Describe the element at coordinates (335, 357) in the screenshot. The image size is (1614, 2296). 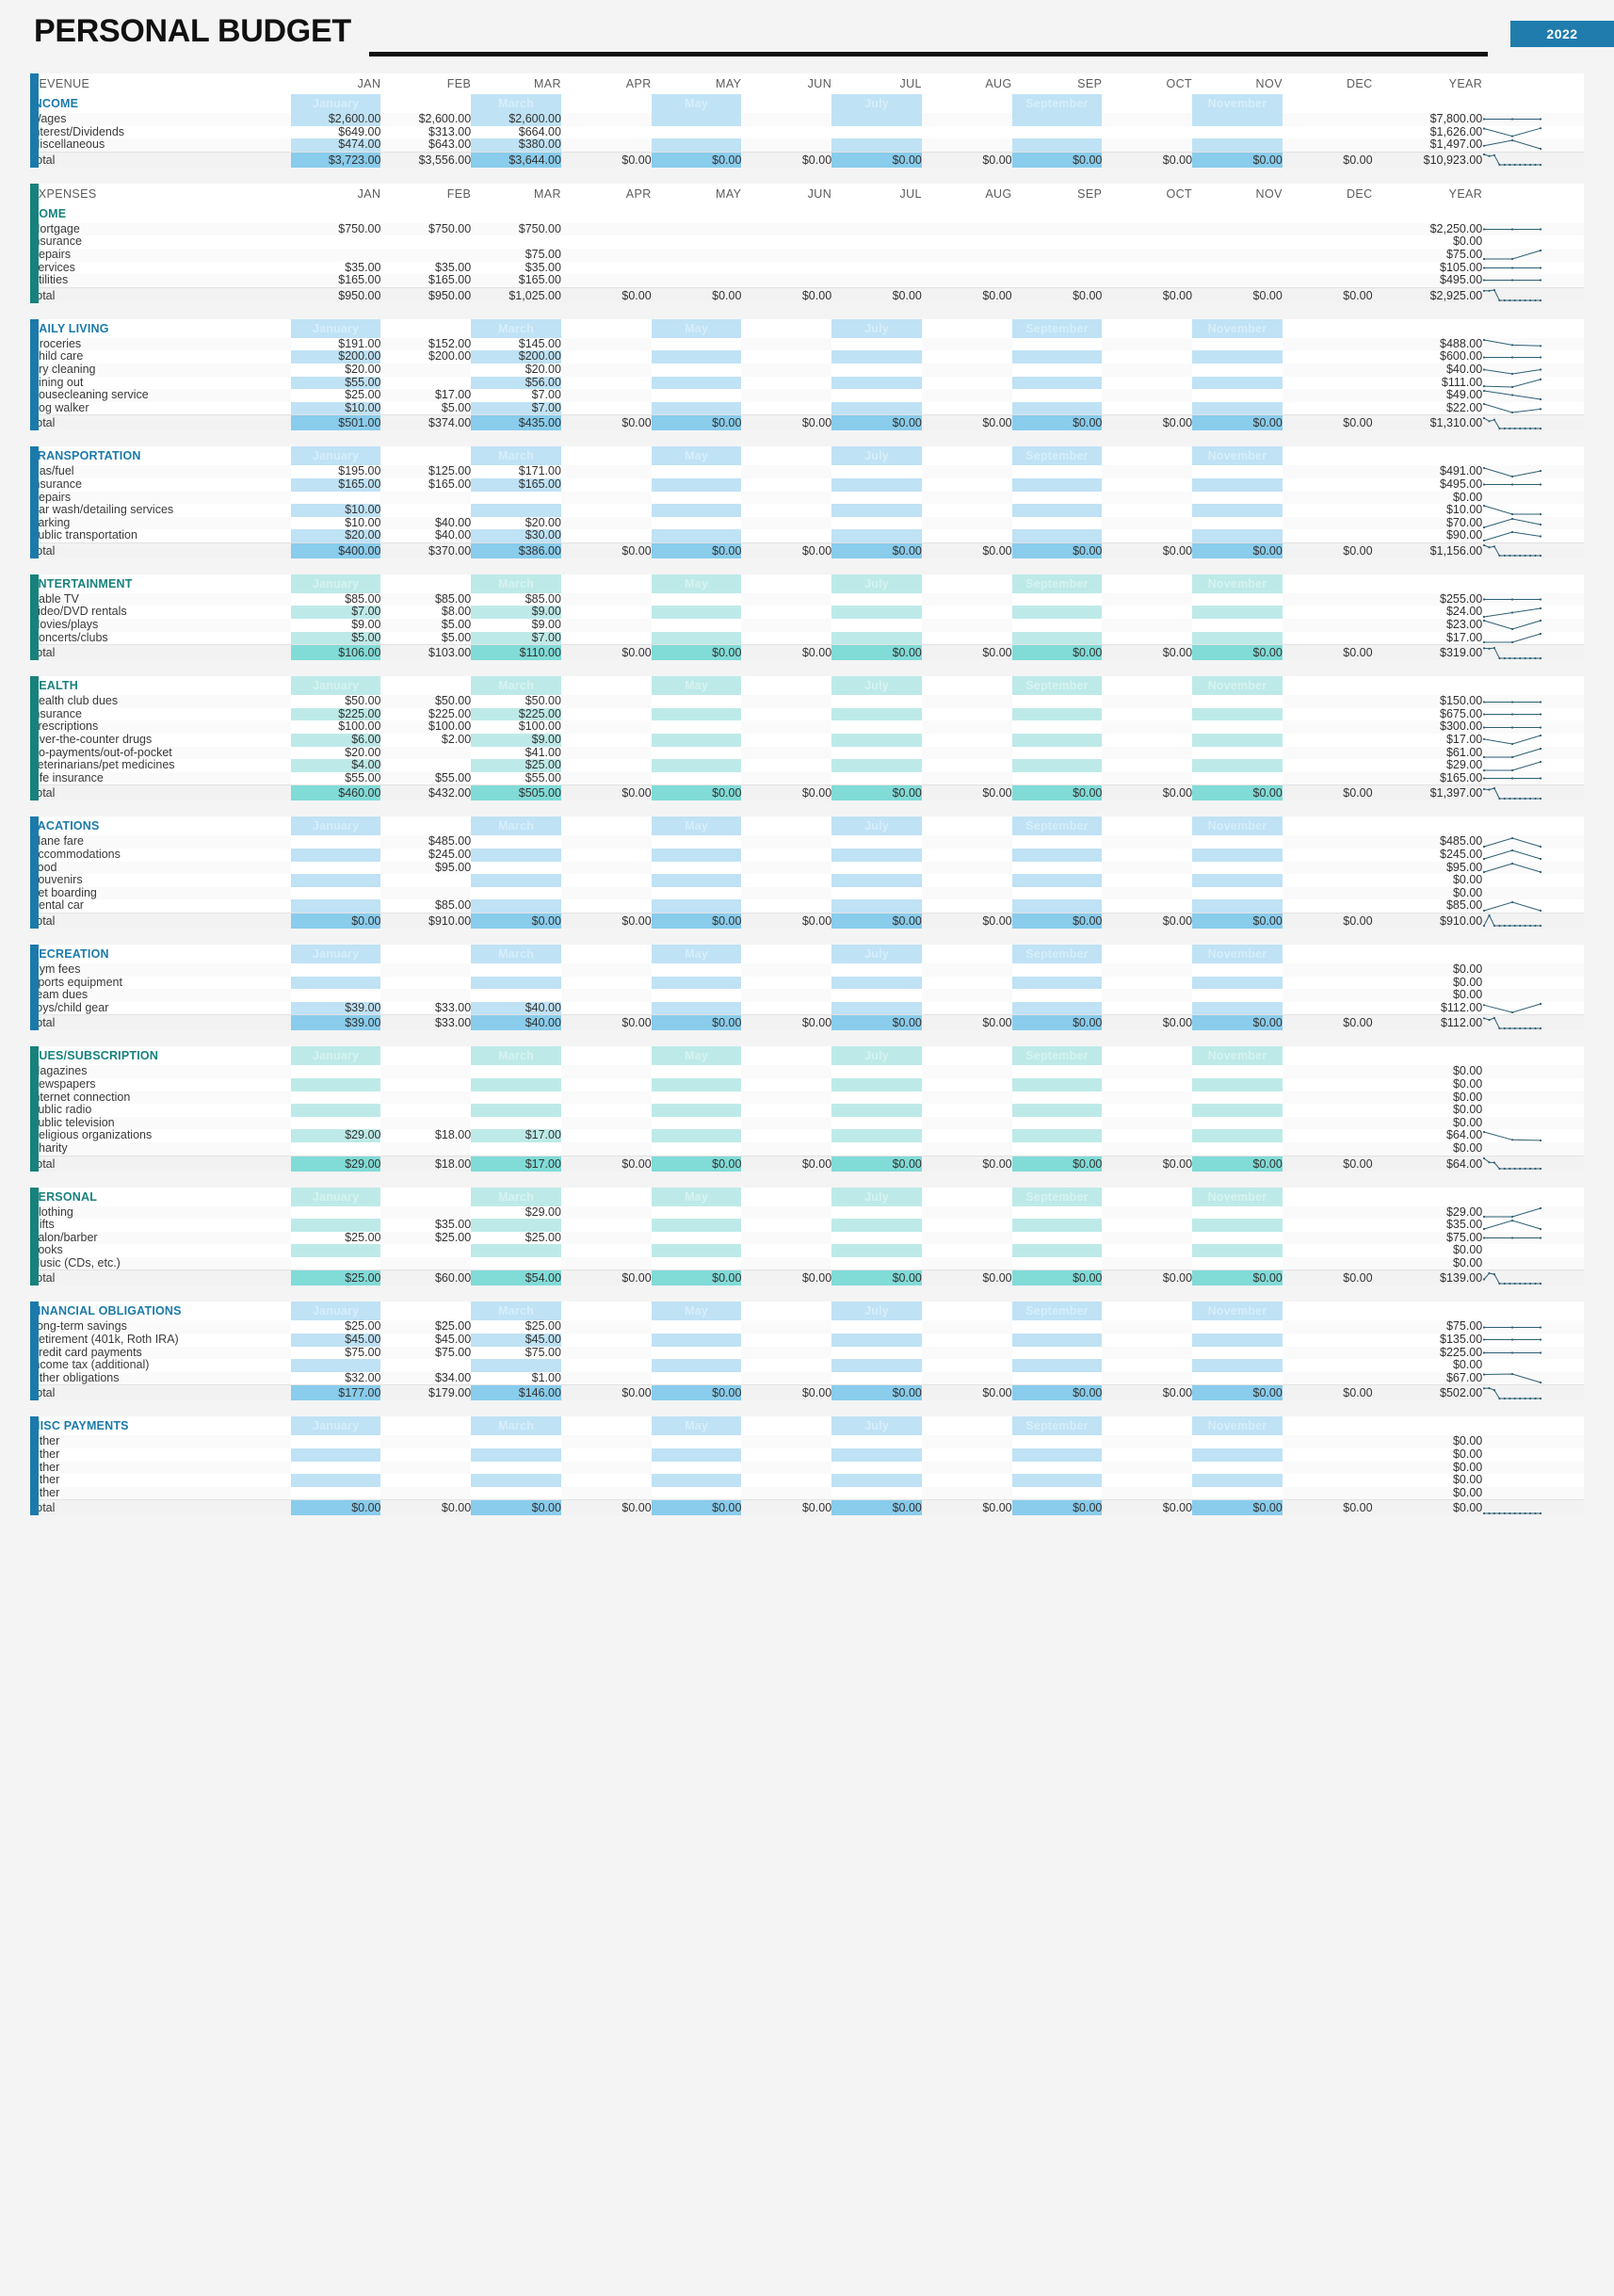
I see `cell-jan: $200.00` at that location.